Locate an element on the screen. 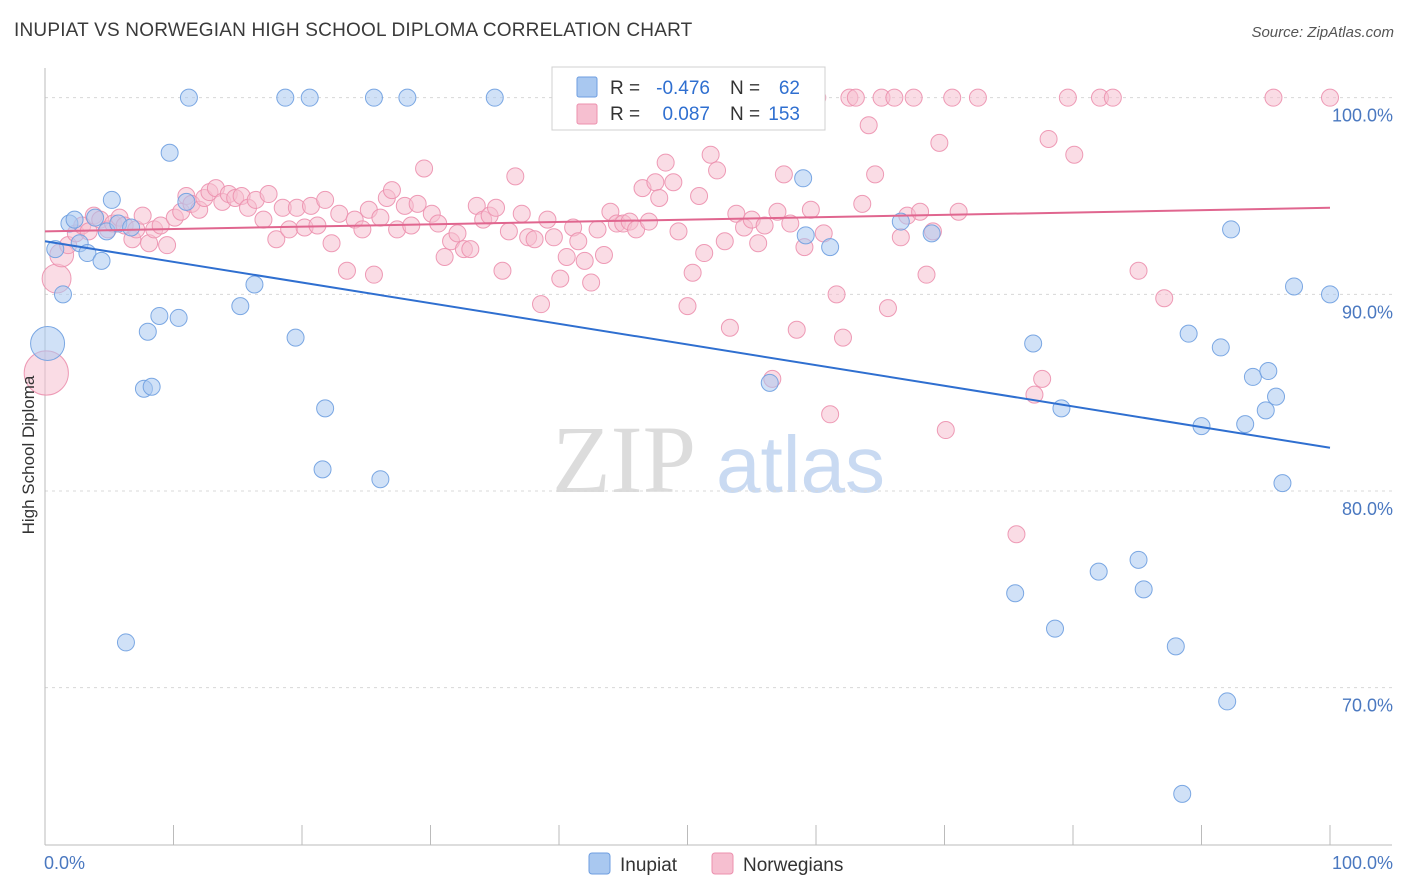  x-tick-label-min: 0.0% is located at coordinates (64, 863).